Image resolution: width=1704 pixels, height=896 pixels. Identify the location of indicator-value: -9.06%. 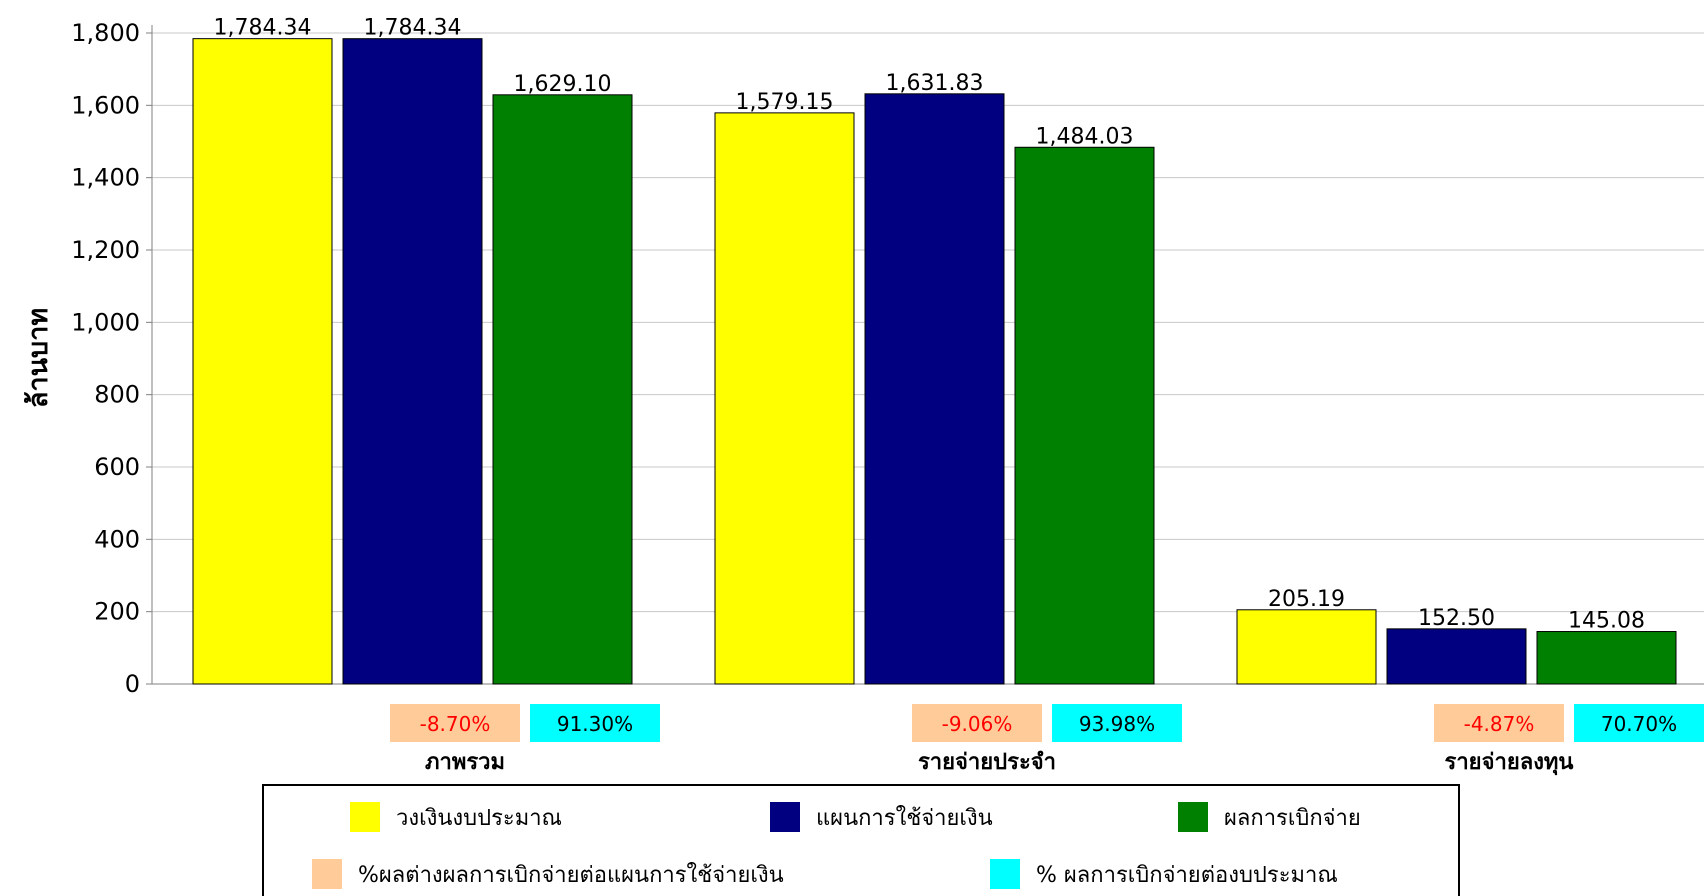
(977, 724).